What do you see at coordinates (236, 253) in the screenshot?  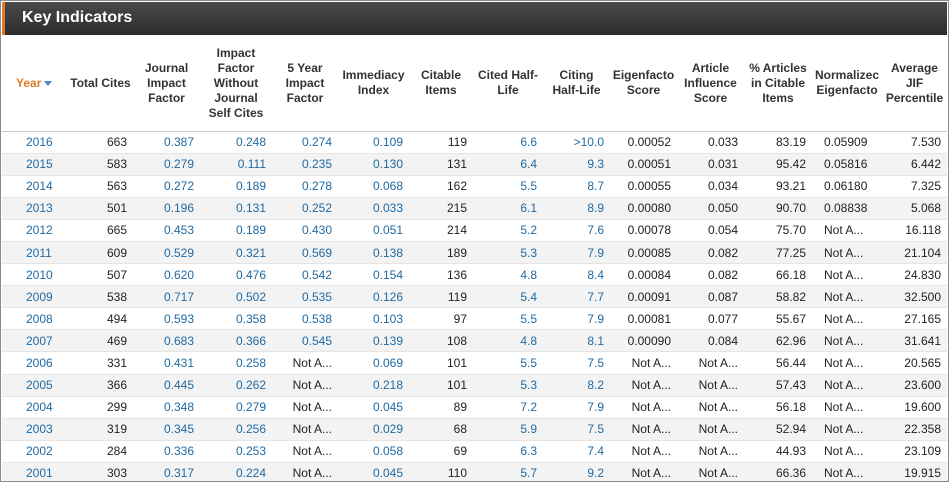 I see `metric-link: 0.321` at bounding box center [236, 253].